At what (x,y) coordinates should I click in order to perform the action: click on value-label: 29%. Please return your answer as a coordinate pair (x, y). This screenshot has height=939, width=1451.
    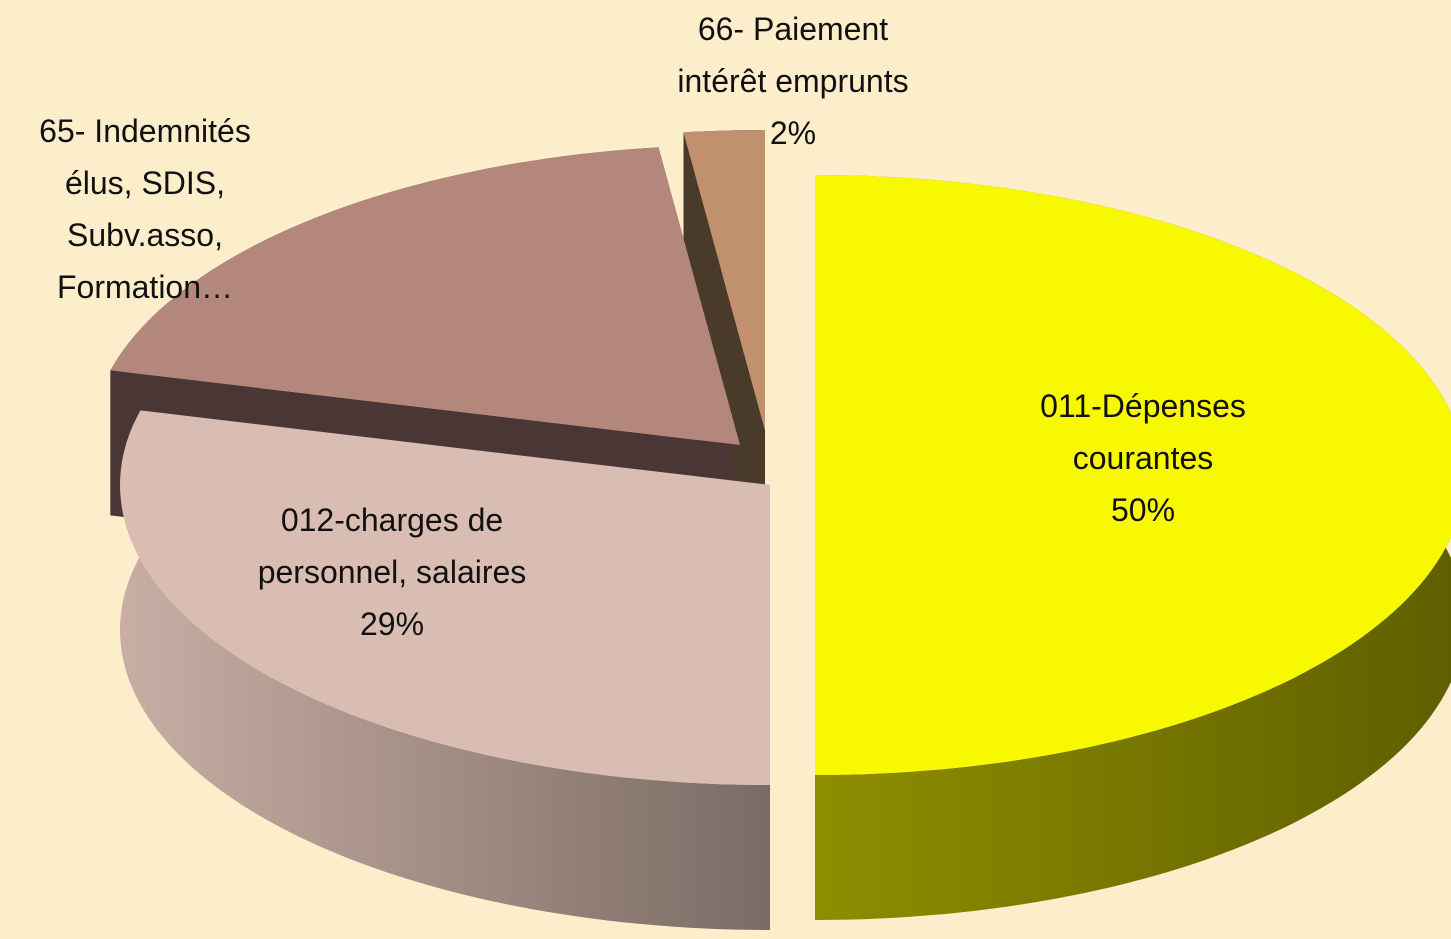
    Looking at the image, I should click on (392, 624).